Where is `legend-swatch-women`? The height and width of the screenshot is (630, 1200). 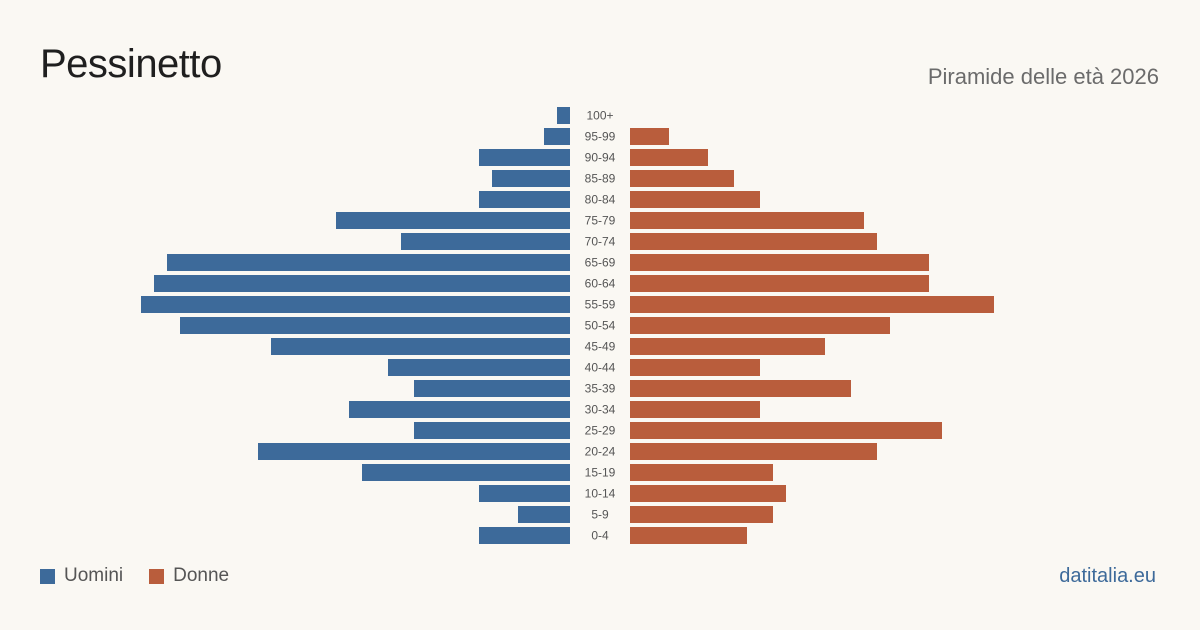 legend-swatch-women is located at coordinates (157, 576).